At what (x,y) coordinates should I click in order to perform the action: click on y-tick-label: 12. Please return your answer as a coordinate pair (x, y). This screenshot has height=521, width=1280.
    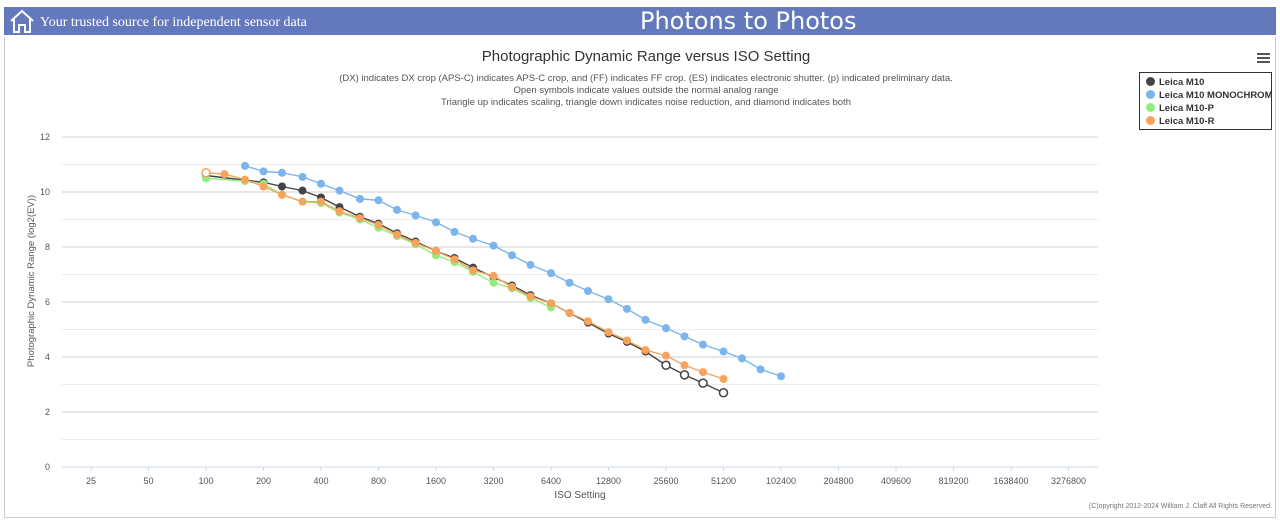
    Looking at the image, I should click on (45, 137).